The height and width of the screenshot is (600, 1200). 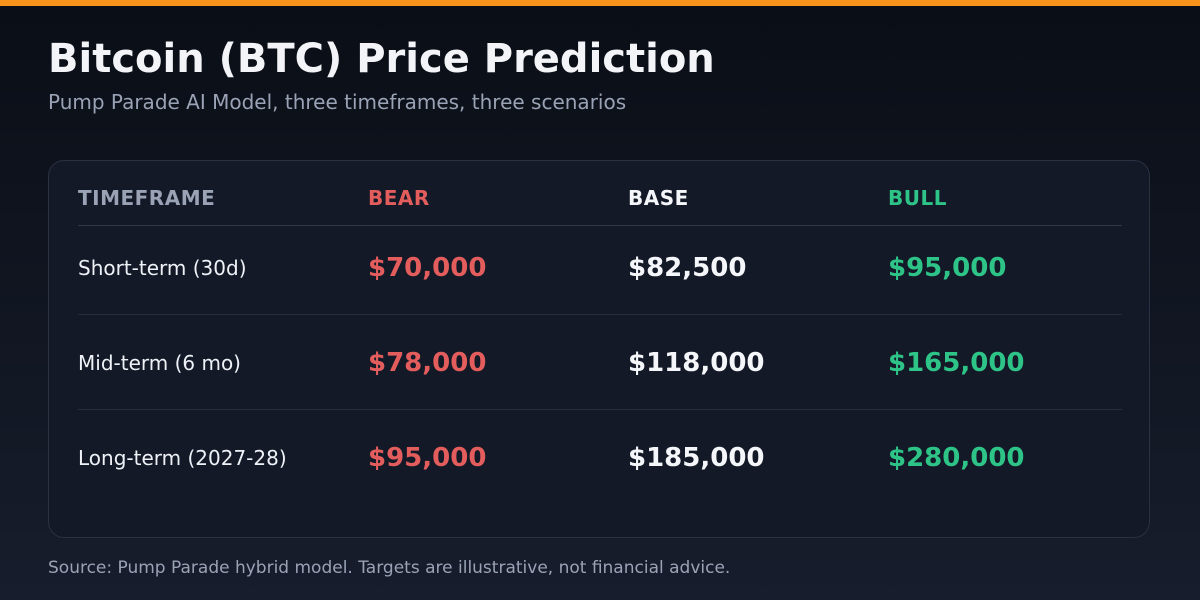 I want to click on column-header: TIMEFRAME, so click(x=147, y=198).